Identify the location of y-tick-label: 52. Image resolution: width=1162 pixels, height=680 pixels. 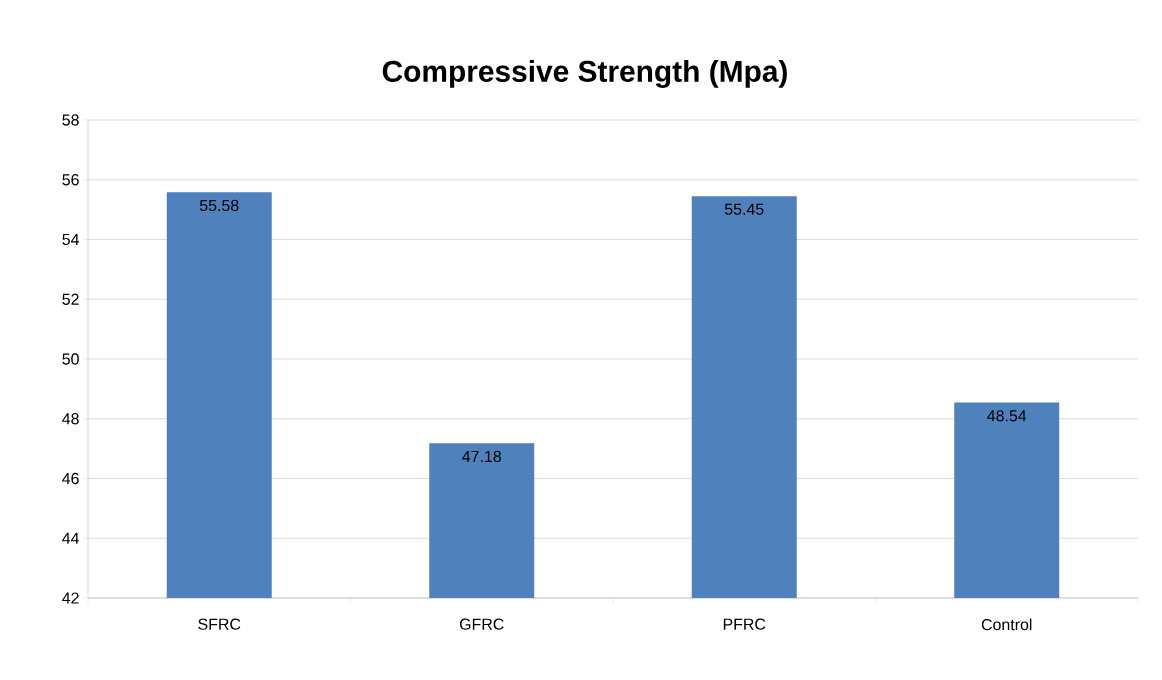
(70, 299).